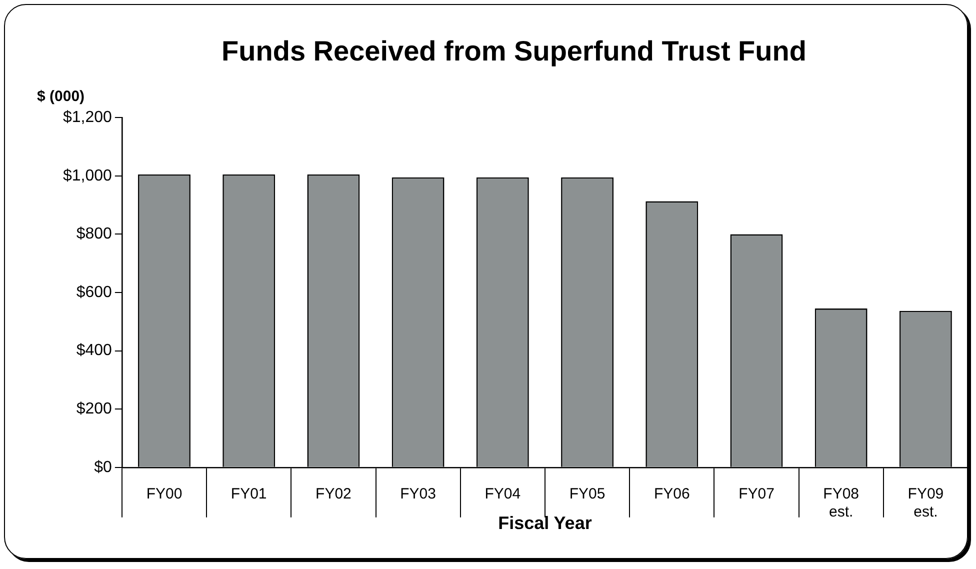 The height and width of the screenshot is (569, 976). What do you see at coordinates (87, 175) in the screenshot?
I see `y-tick-label: $1,000` at bounding box center [87, 175].